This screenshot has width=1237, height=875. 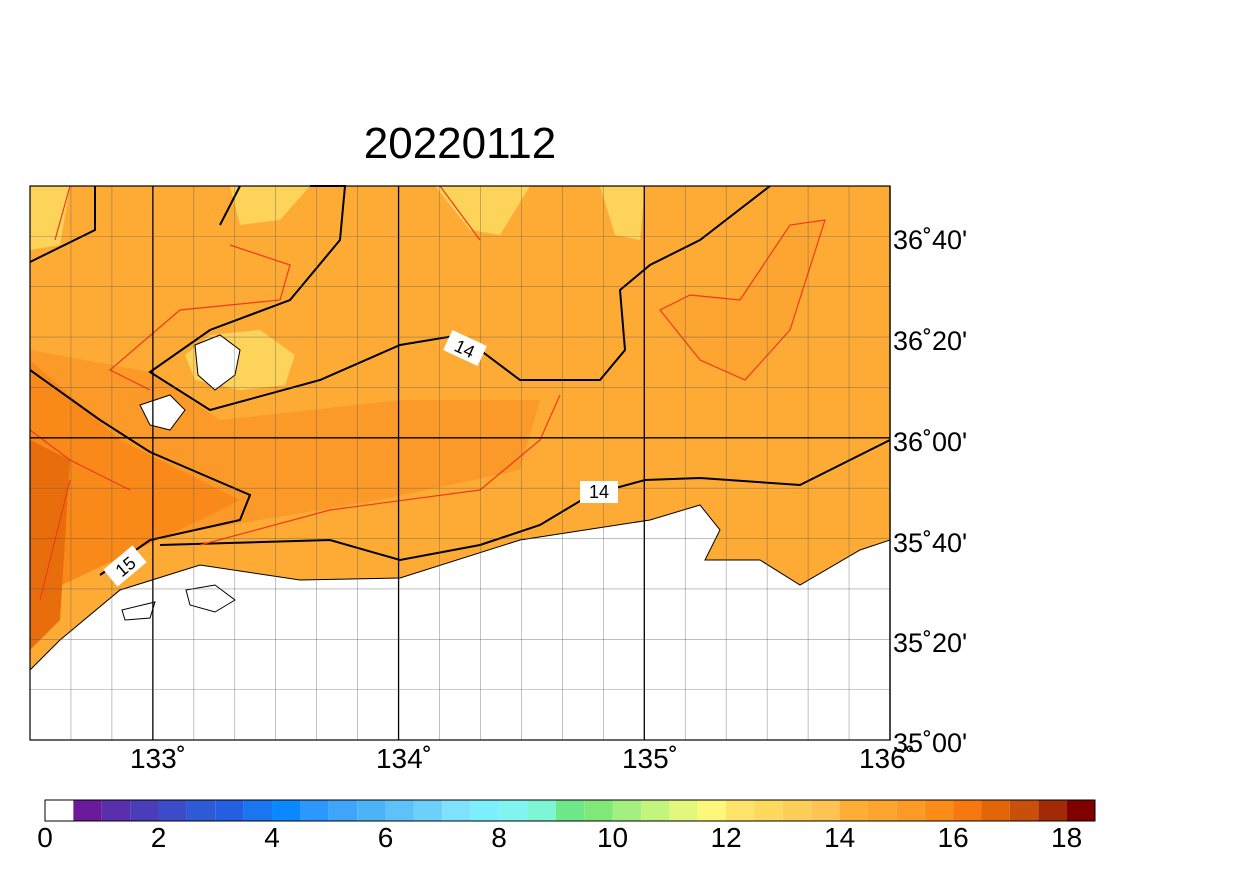 I want to click on colorbar: 0 2 4 6 8 10 12 14 16 18, so click(x=566, y=826).